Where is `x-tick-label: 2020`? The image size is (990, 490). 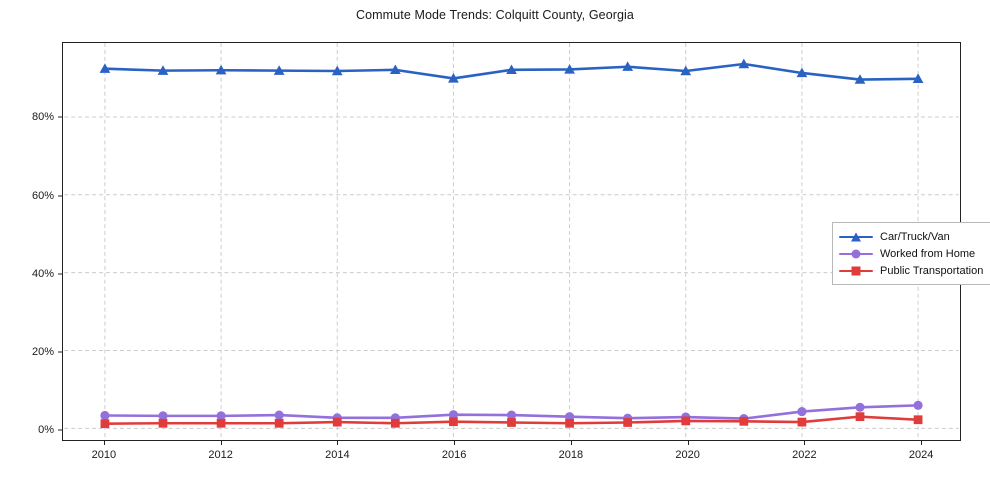 x-tick-label: 2020 is located at coordinates (687, 455).